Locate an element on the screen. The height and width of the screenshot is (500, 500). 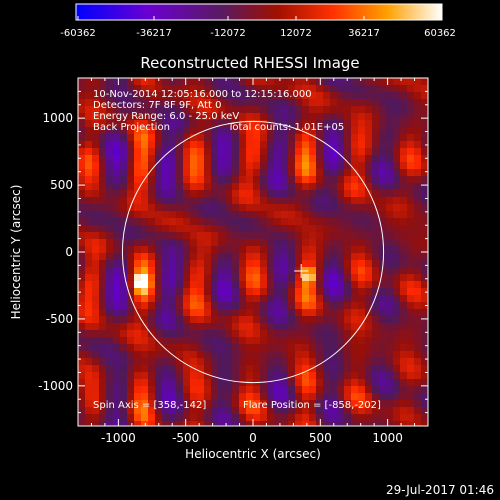
colorbar-tick-label: 12072 is located at coordinates (296, 33).